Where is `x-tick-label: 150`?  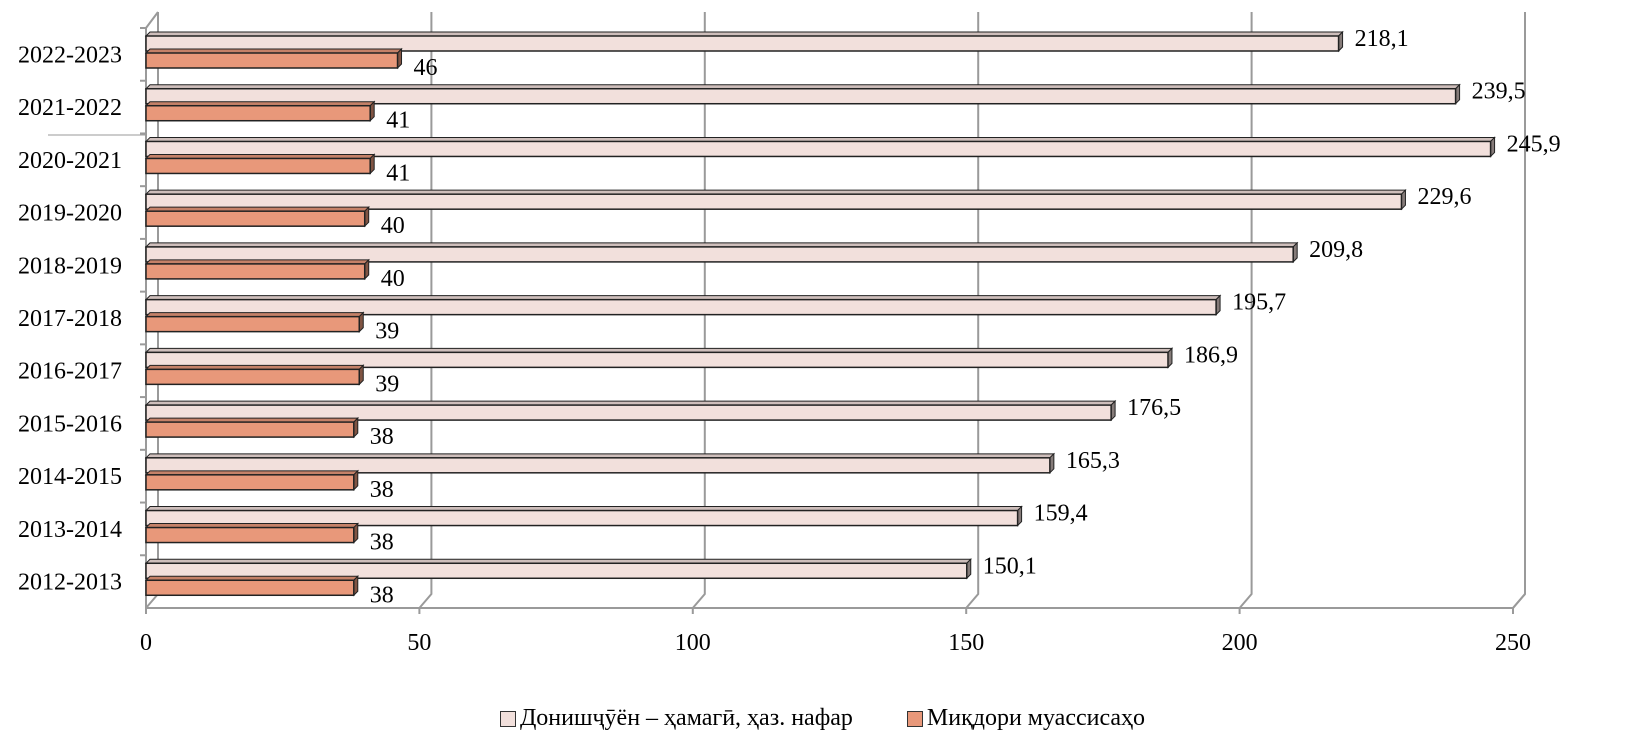
x-tick-label: 150 is located at coordinates (966, 643).